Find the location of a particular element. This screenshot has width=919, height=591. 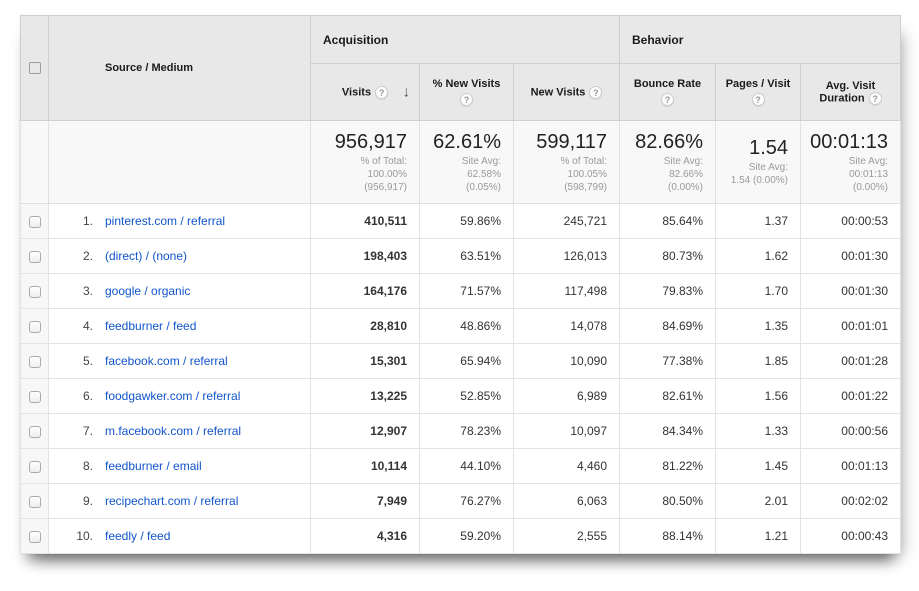

bounce-rate-cell: 82.61% is located at coordinates (668, 396).